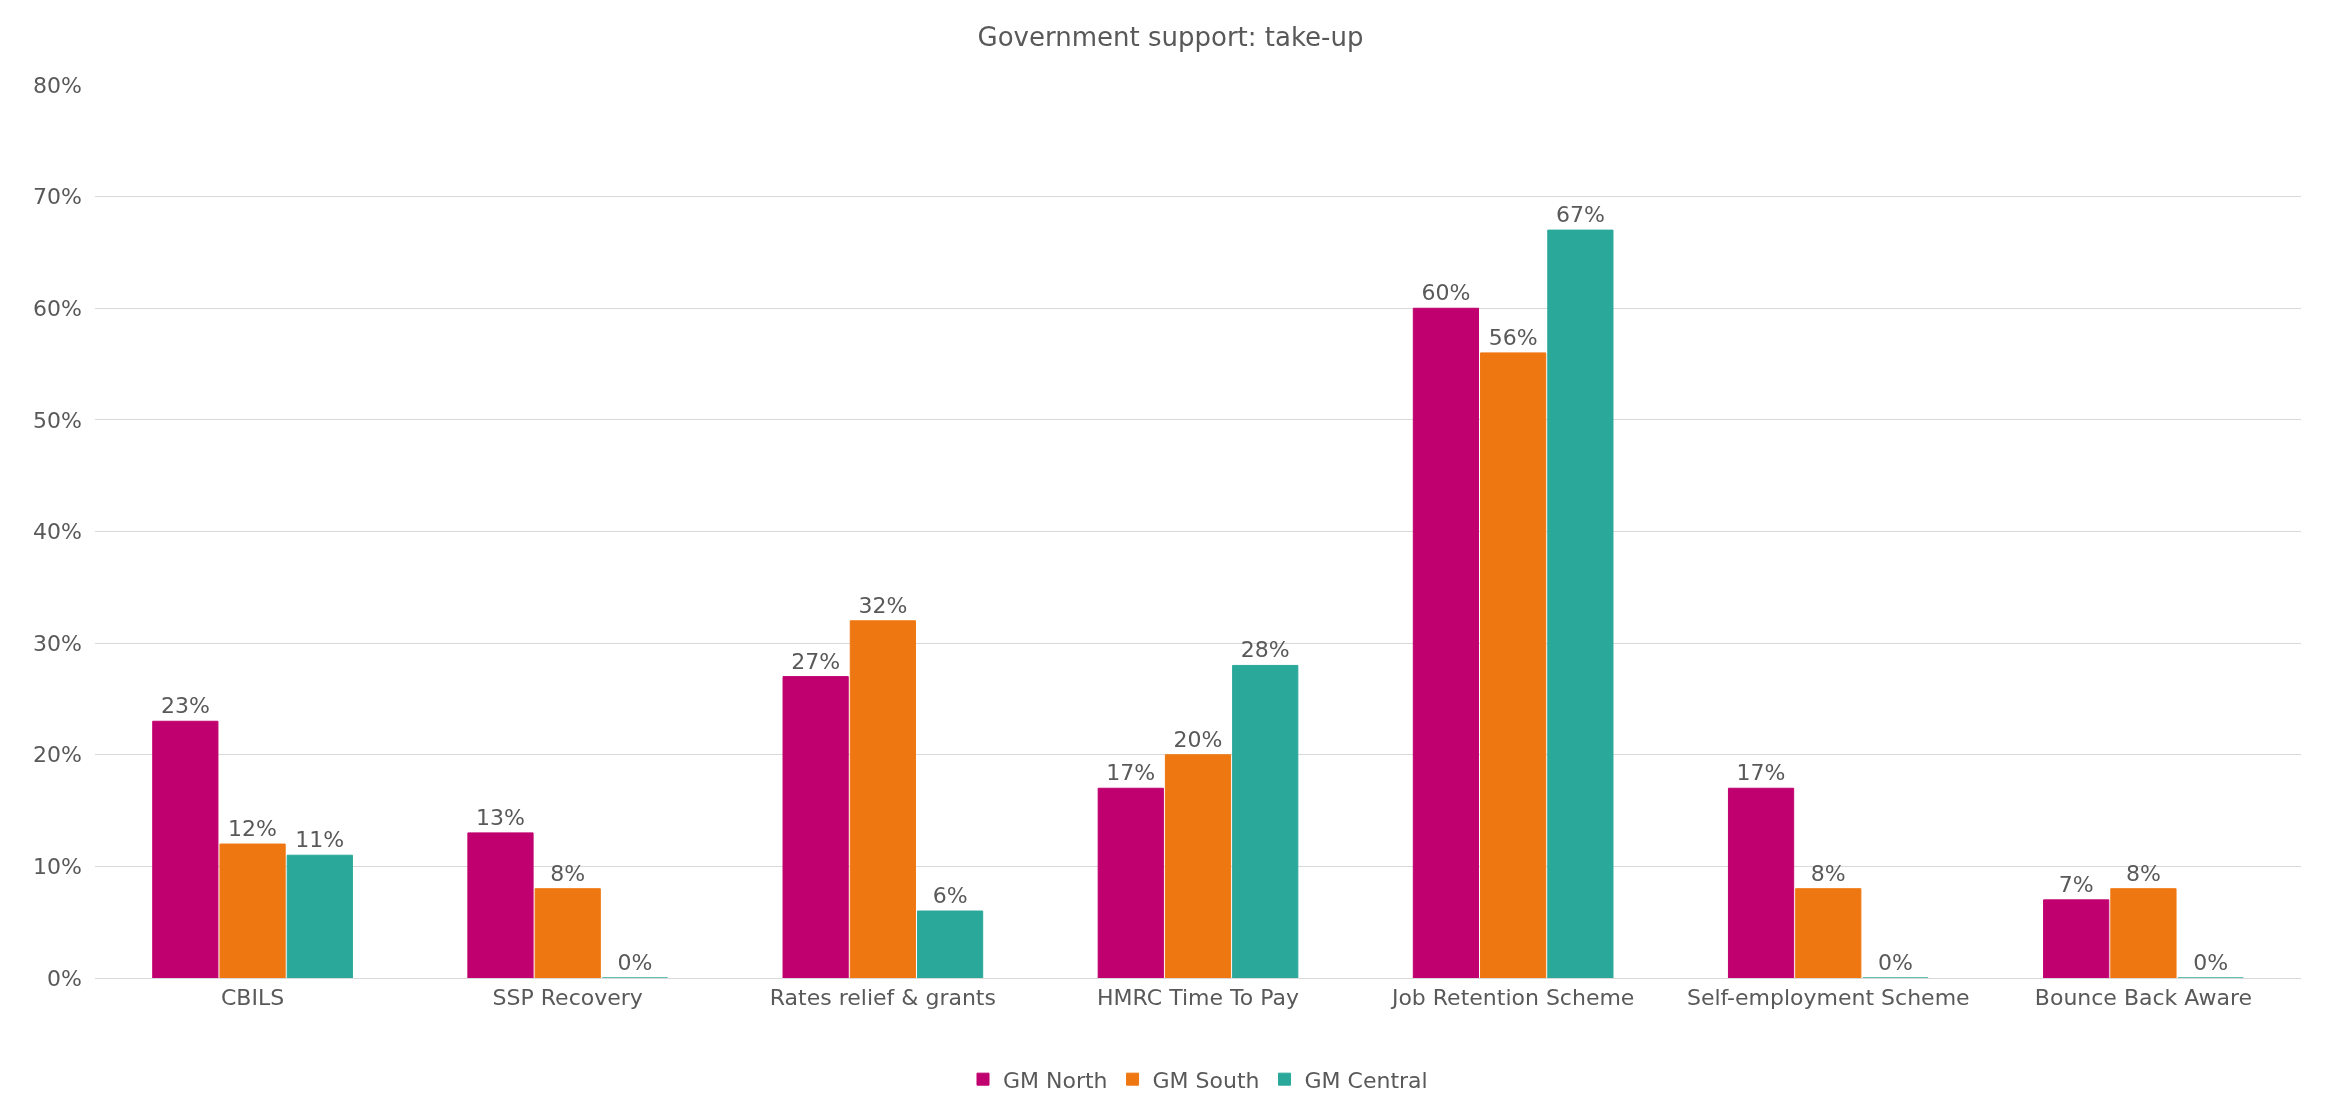 The width and height of the screenshot is (2341, 1112). Describe the element at coordinates (883, 605) in the screenshot. I see `data-label: 32%` at that location.